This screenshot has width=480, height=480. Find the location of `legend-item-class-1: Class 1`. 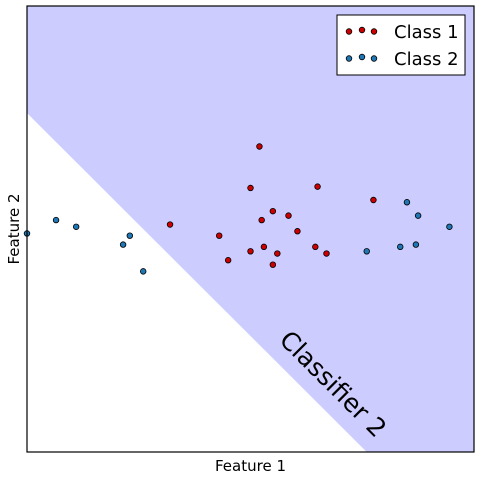

legend-item-class-1: Class 1 is located at coordinates (402, 32).